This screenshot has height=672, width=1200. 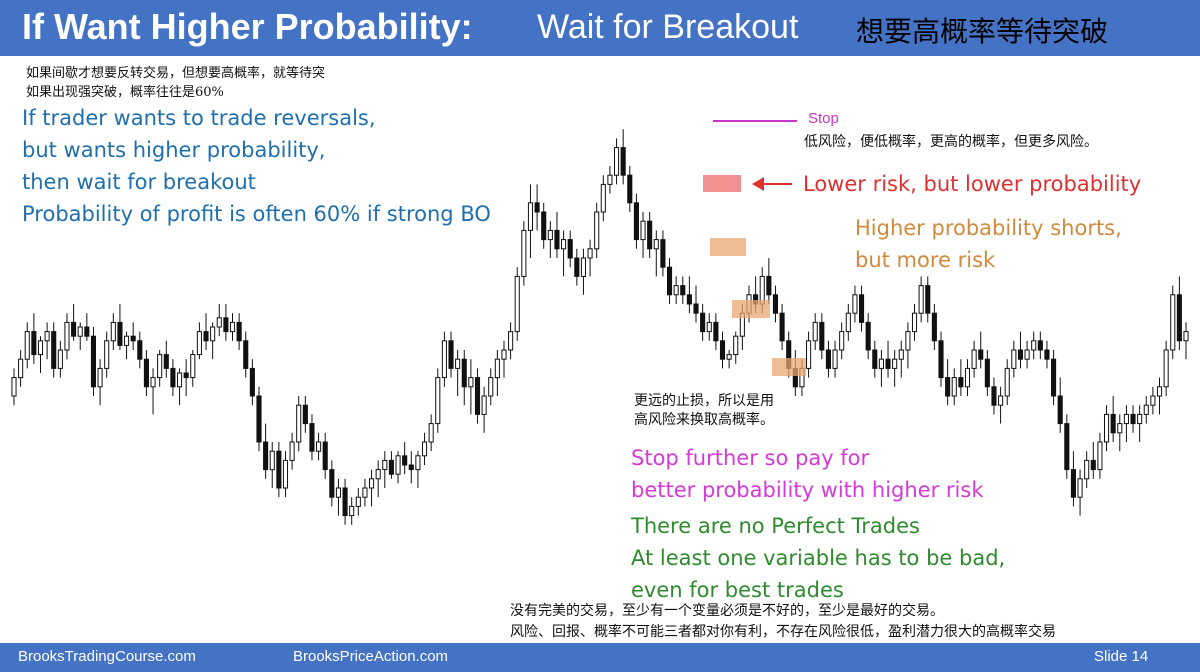 I want to click on no-perfect-line: even for best trades, so click(x=737, y=590).